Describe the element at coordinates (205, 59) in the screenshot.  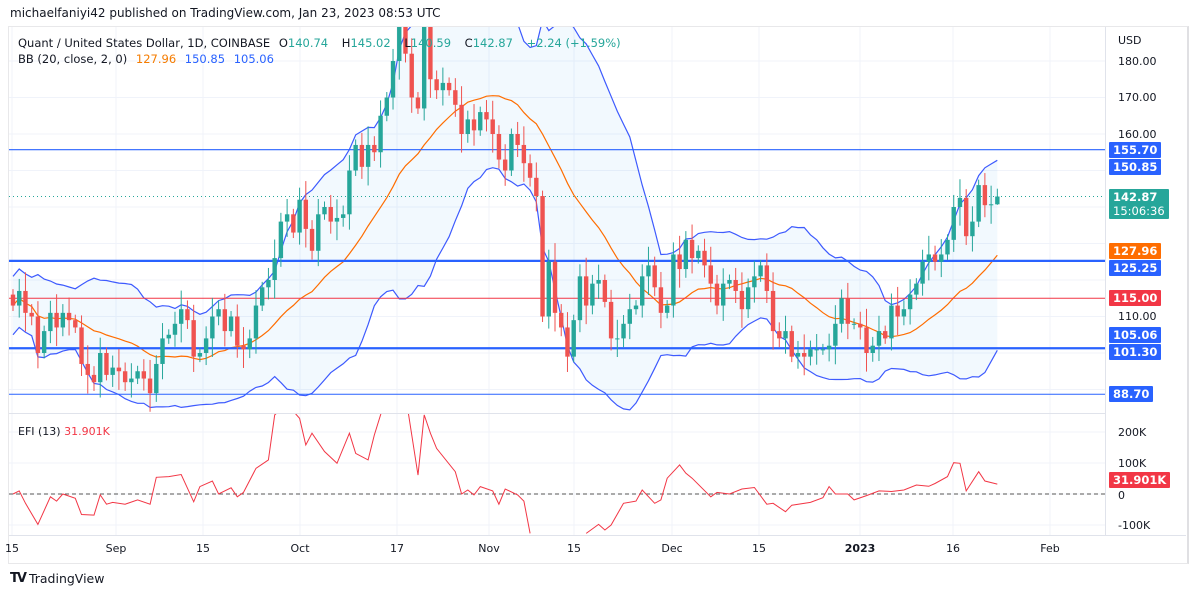
I see `bb-upper-value: 150.85` at that location.